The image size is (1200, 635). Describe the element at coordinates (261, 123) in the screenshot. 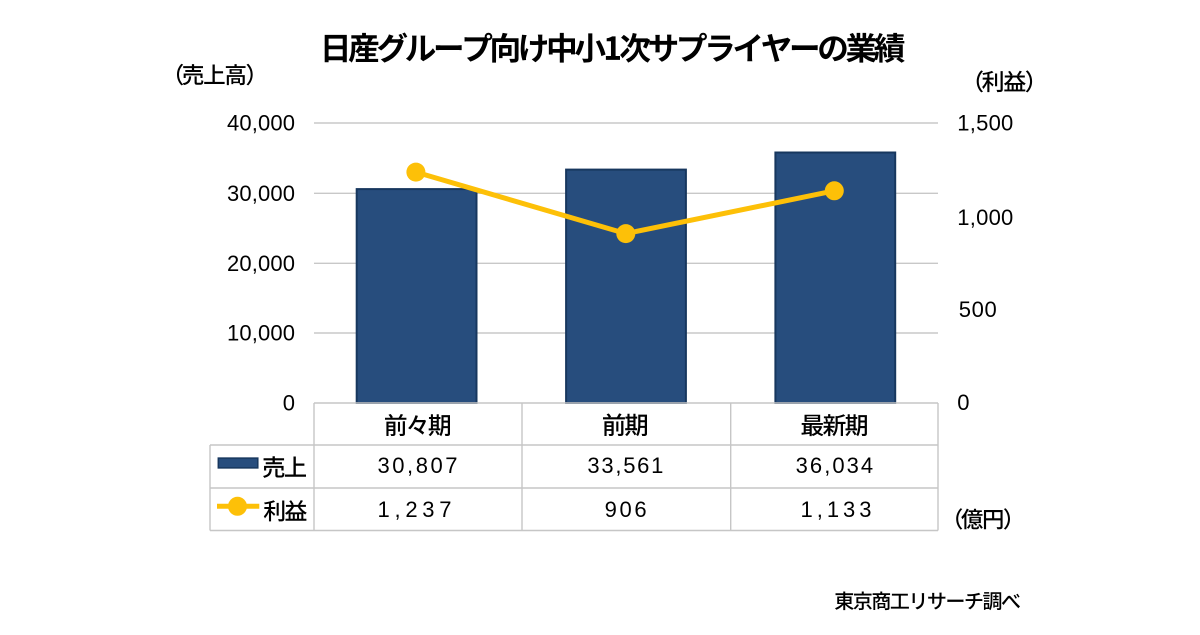

I see `svg-text: 40,000` at that location.